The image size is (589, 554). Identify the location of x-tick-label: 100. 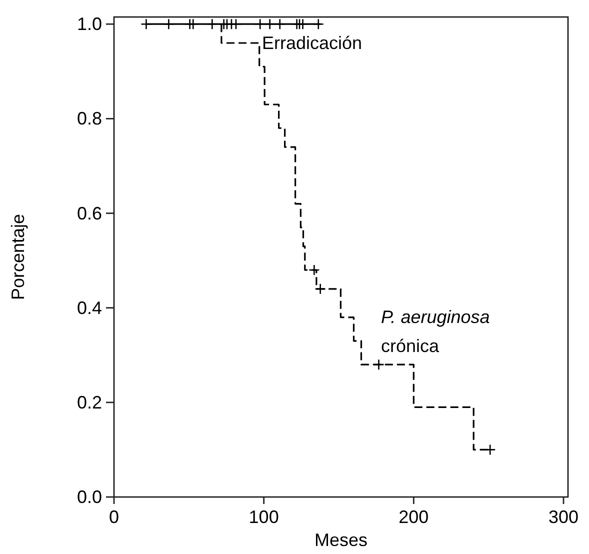
(263, 517).